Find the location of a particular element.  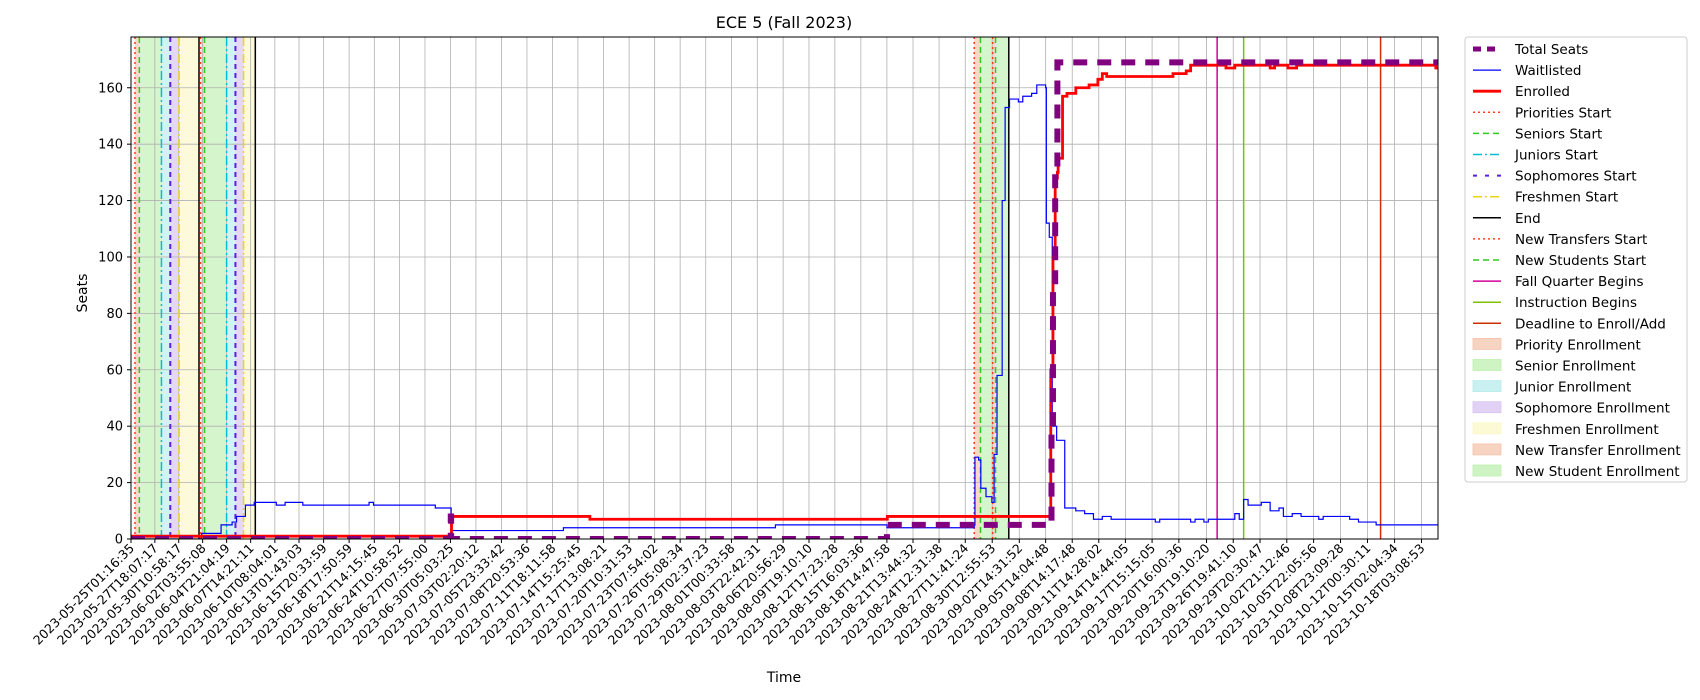

legend-label: Freshmen Enrollment is located at coordinates (1587, 430).